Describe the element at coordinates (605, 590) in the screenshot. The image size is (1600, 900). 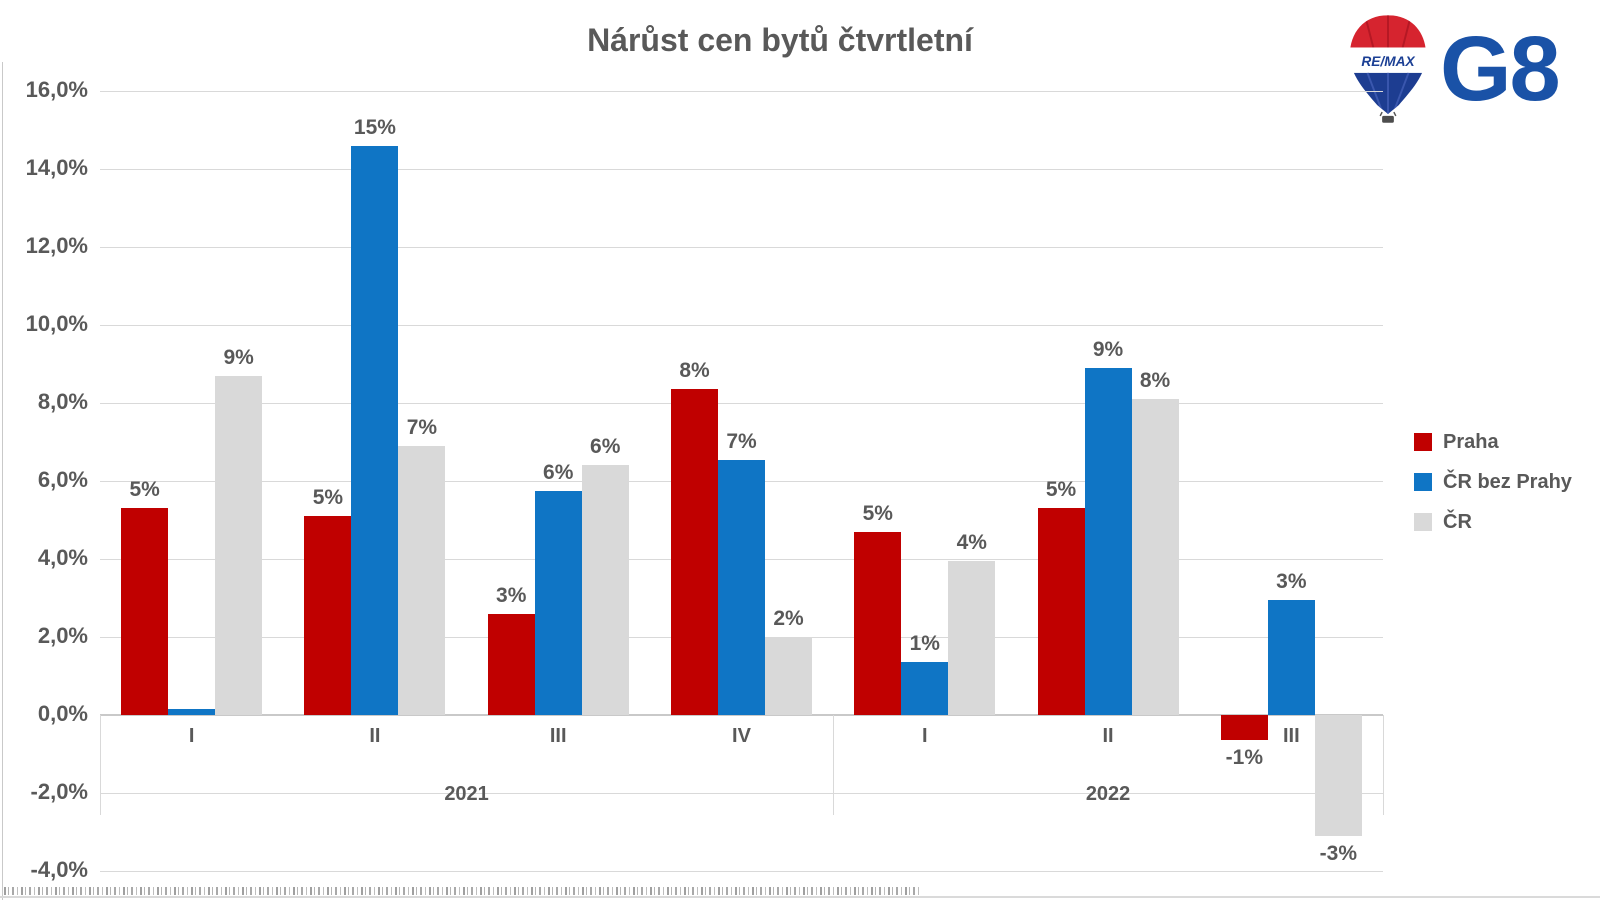
I see `bar-cr-2021-iii` at that location.